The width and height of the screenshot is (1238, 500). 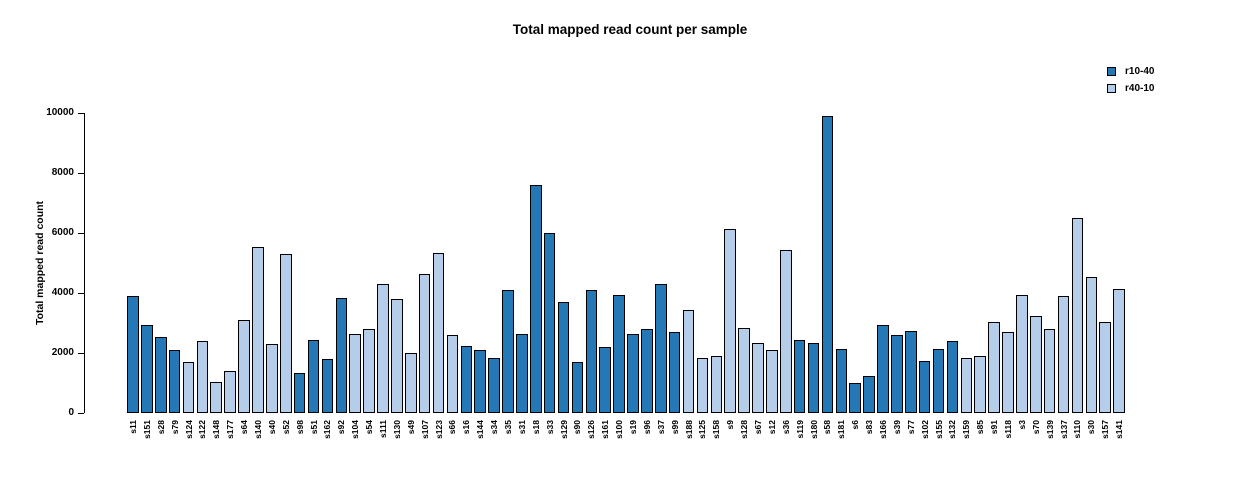 What do you see at coordinates (133, 354) in the screenshot?
I see `bar-s11` at bounding box center [133, 354].